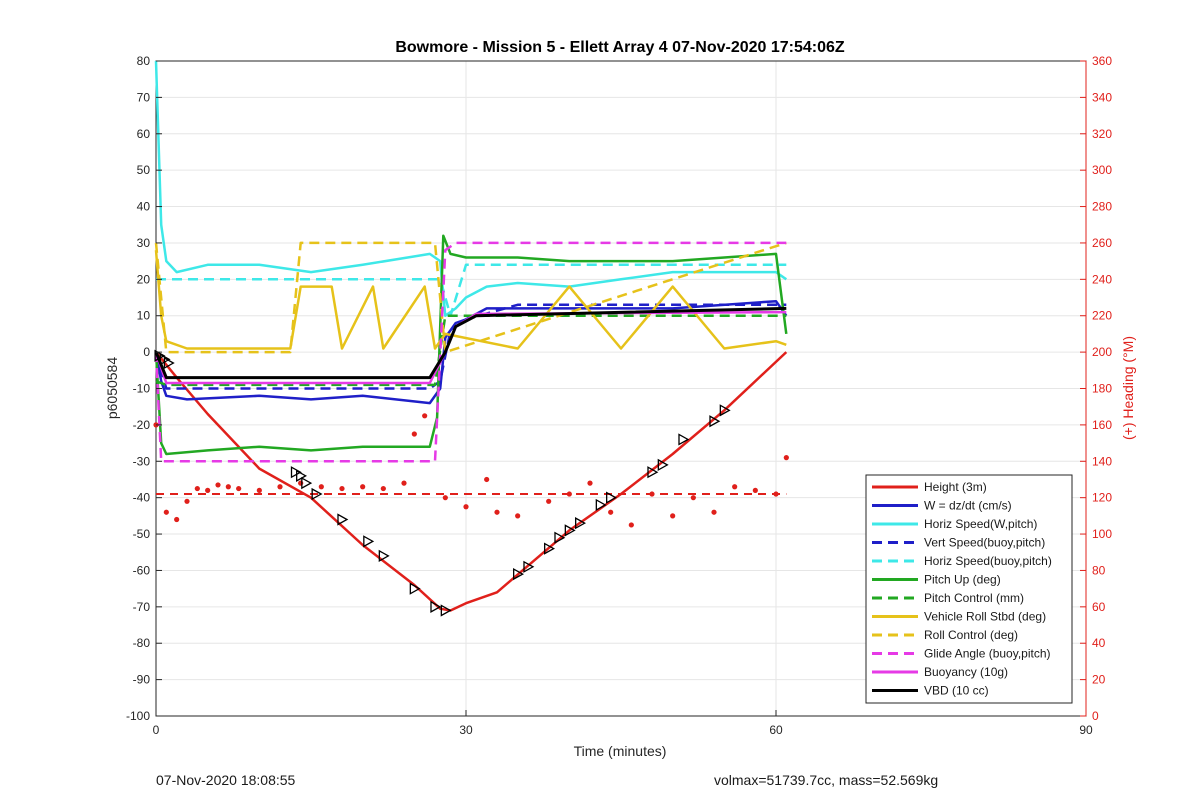  Describe the element at coordinates (1086, 730) in the screenshot. I see `x-tick-label: 90` at that location.